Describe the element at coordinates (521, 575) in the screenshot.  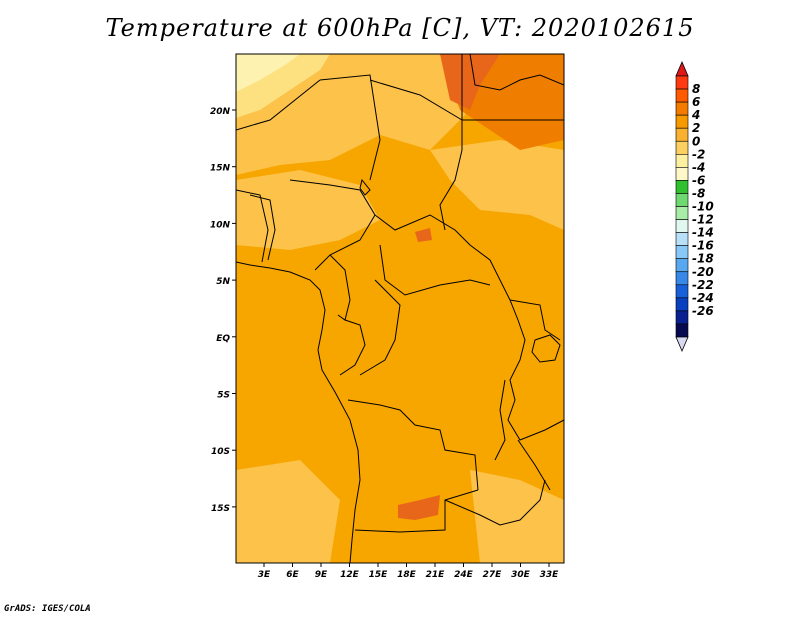
I see `lon-label: 30E` at that location.